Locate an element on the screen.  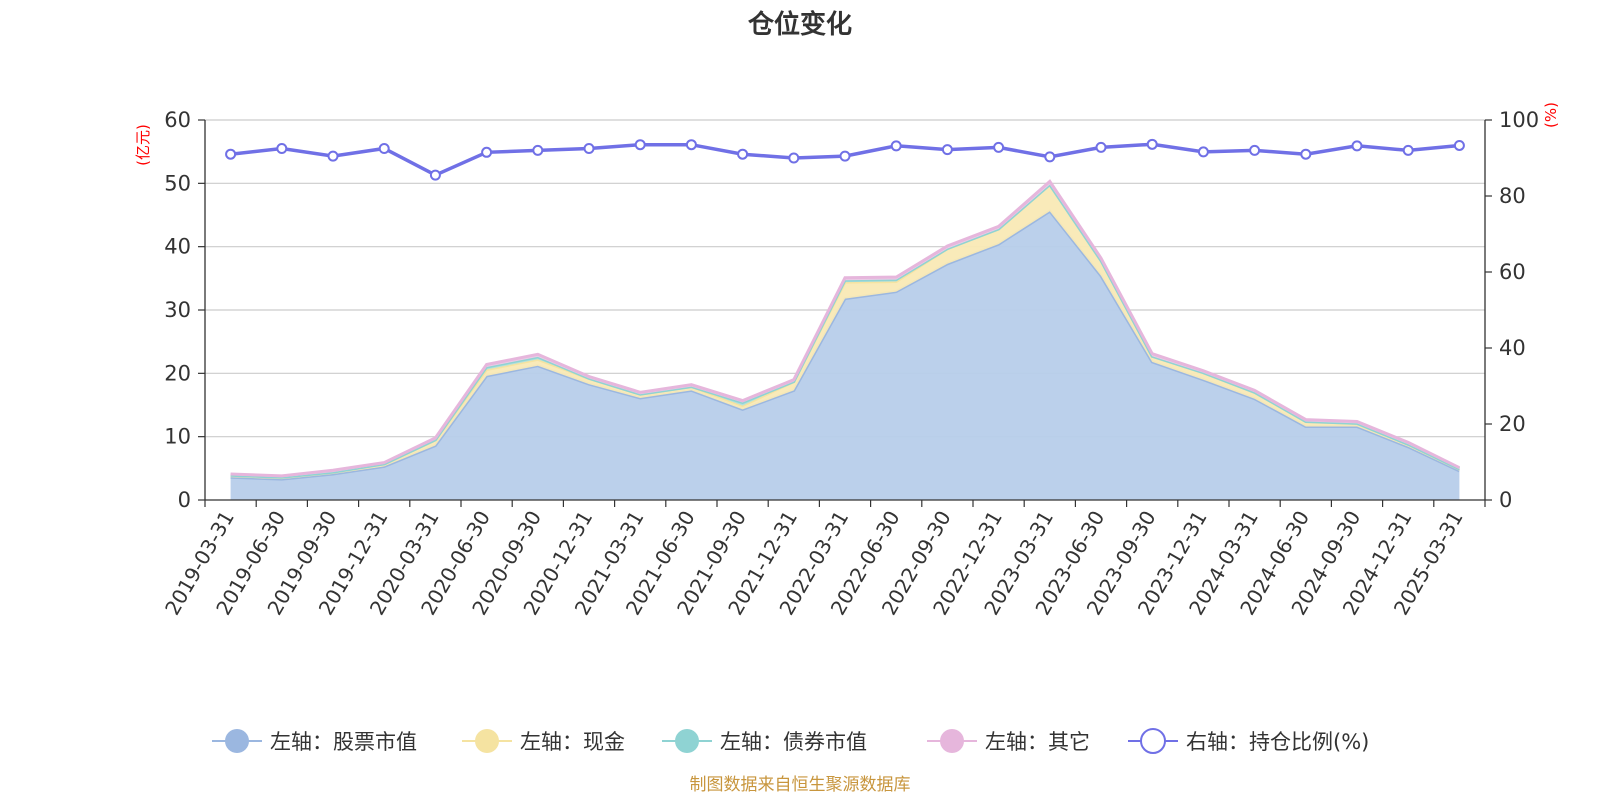
right-tick-label: 100 is located at coordinates (1519, 120).